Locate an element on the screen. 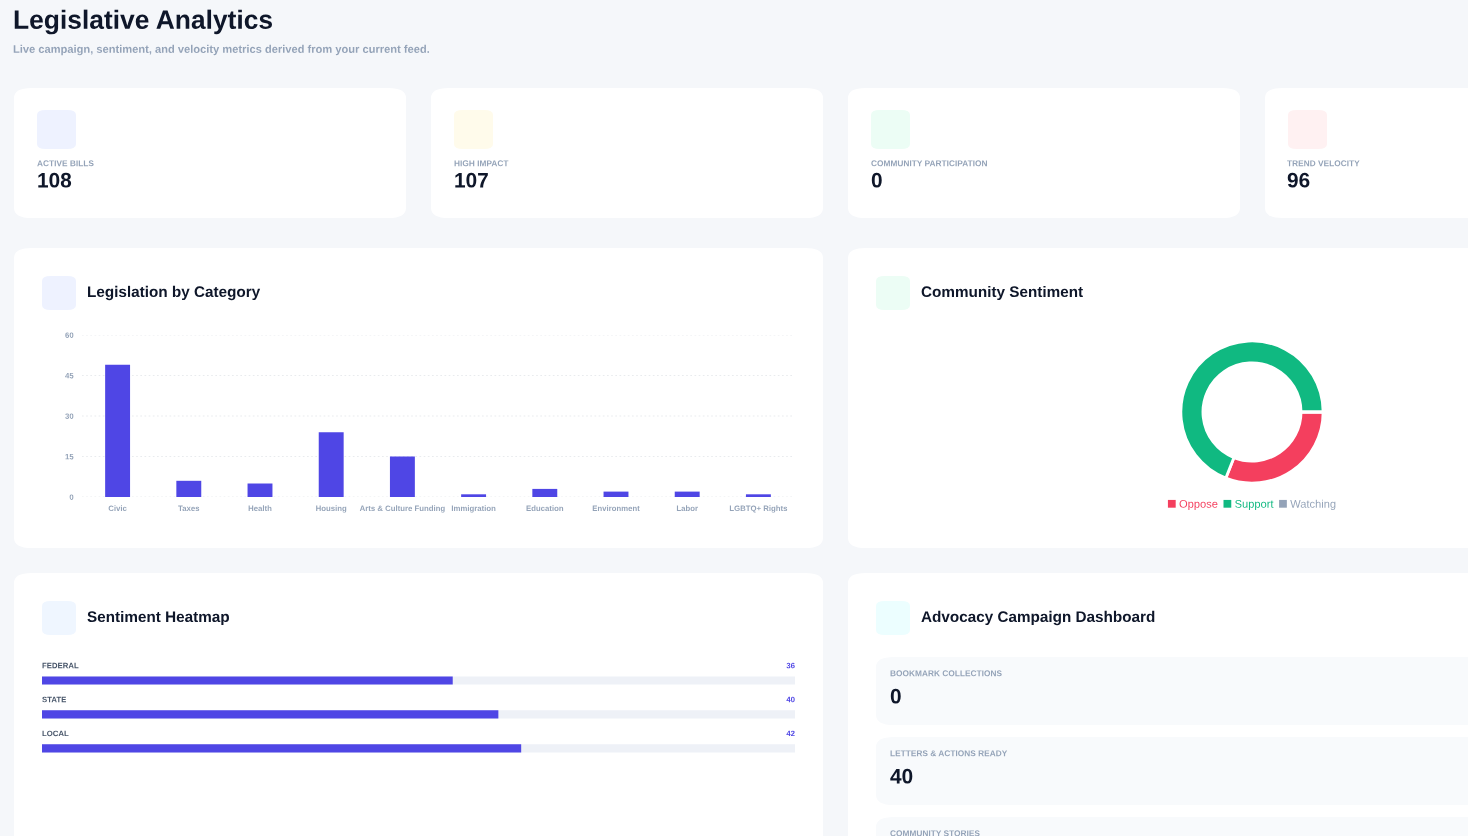 Image resolution: width=1468 pixels, height=836 pixels. text: Advocacy Campaign Dashboard is located at coordinates (1038, 618).